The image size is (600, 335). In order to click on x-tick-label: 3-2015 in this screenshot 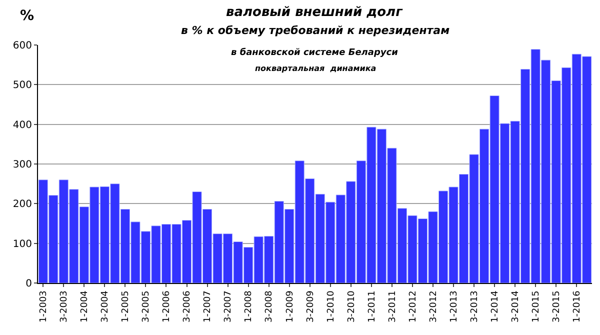, I will do `click(557, 306)`.